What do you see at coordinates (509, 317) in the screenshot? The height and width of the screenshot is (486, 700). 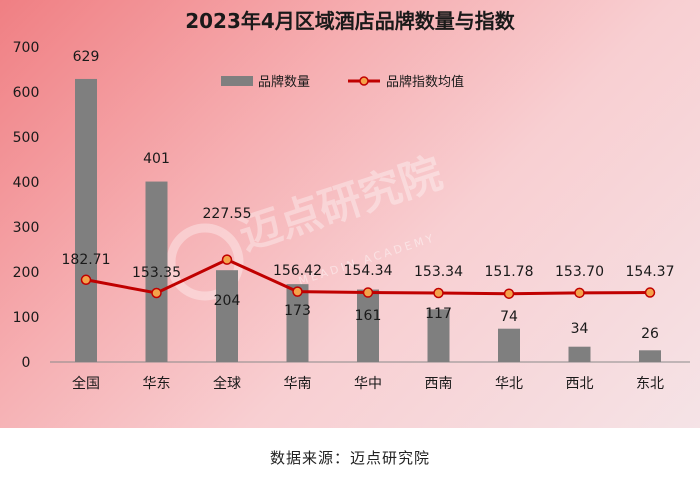 I see `bar-value-label: 74` at bounding box center [509, 317].